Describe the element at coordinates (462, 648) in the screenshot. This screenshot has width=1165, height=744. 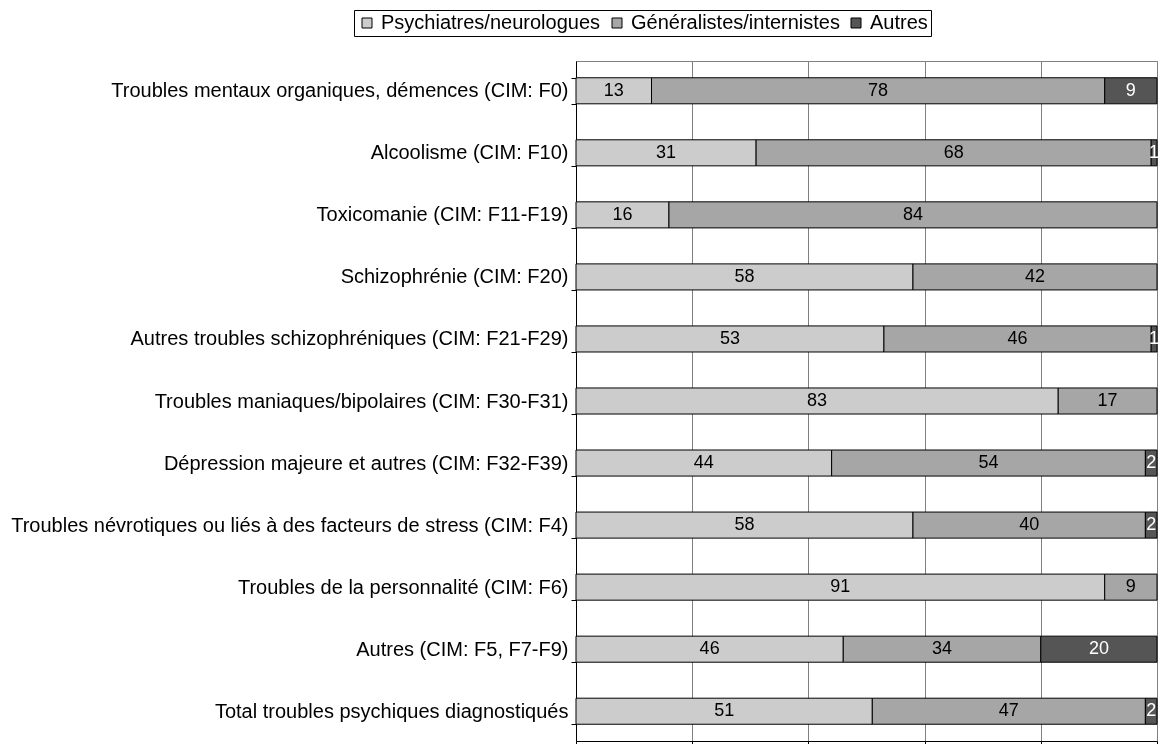
I see `y-tick-label: Autres (CIM: F5, F7-F9)` at that location.